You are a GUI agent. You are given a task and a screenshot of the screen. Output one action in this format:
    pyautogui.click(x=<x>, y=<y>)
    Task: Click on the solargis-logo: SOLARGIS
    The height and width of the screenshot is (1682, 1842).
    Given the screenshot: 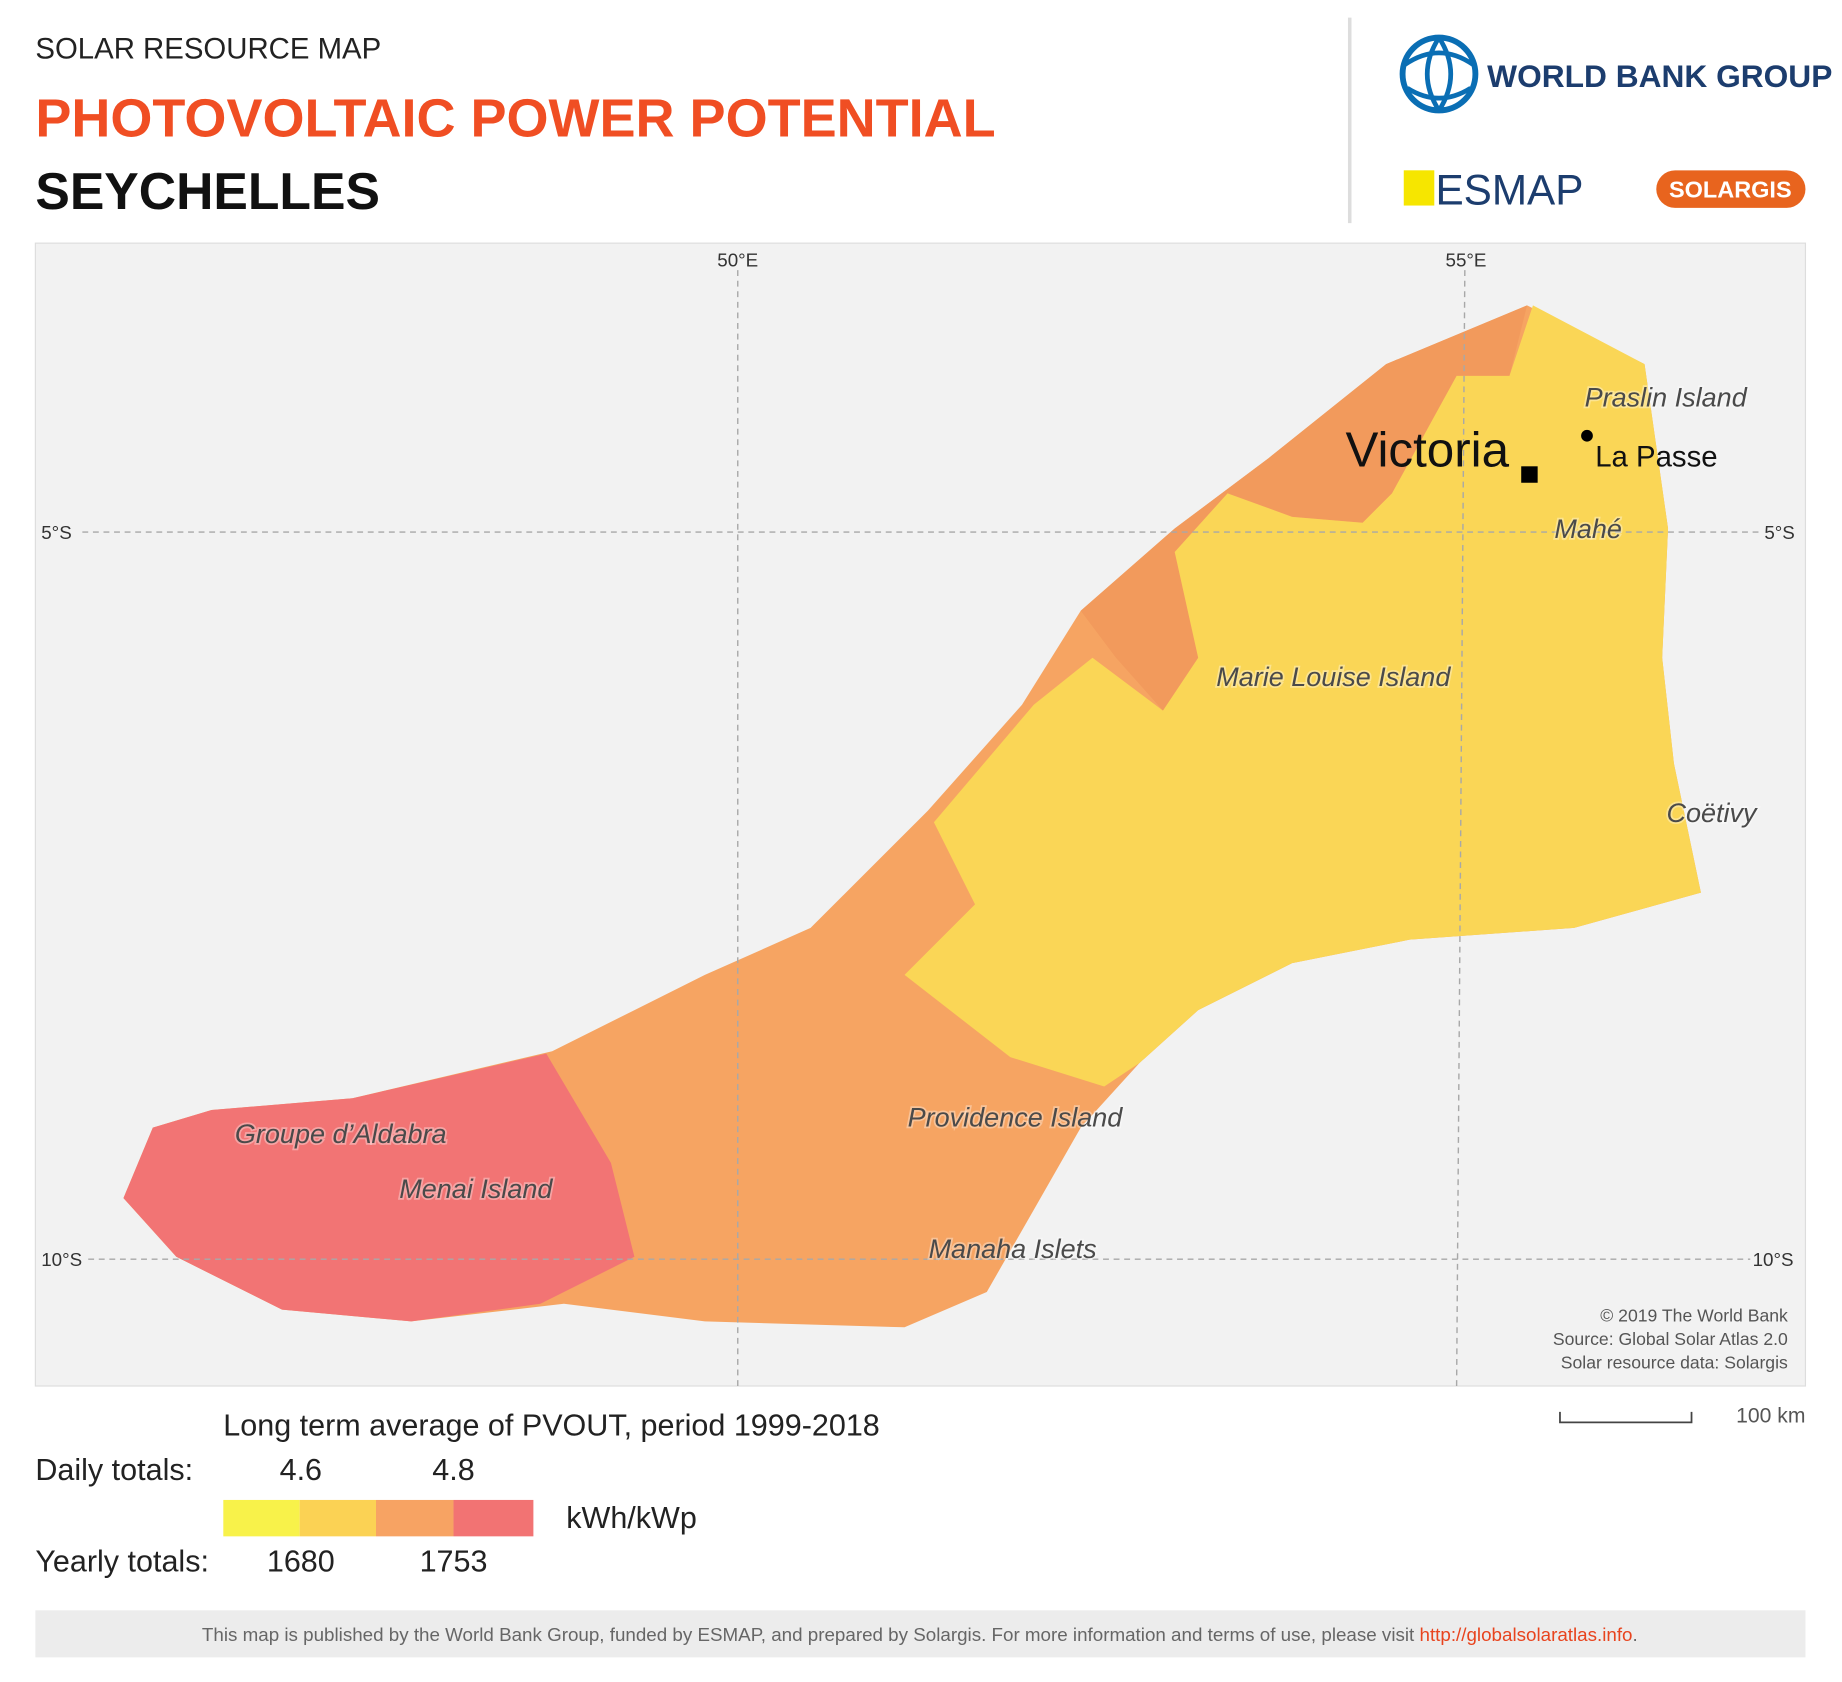 What is the action you would take?
    pyautogui.click(x=1731, y=189)
    